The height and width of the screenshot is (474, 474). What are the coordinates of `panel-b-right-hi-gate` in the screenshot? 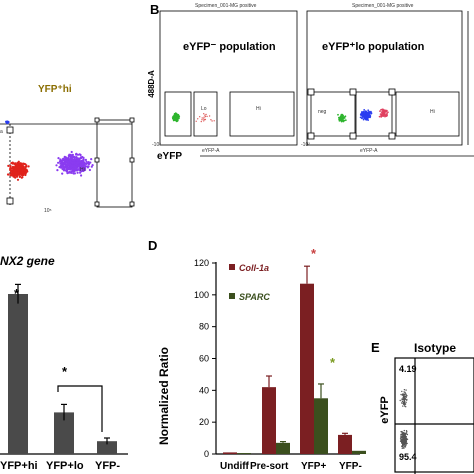 It's located at (427, 114).